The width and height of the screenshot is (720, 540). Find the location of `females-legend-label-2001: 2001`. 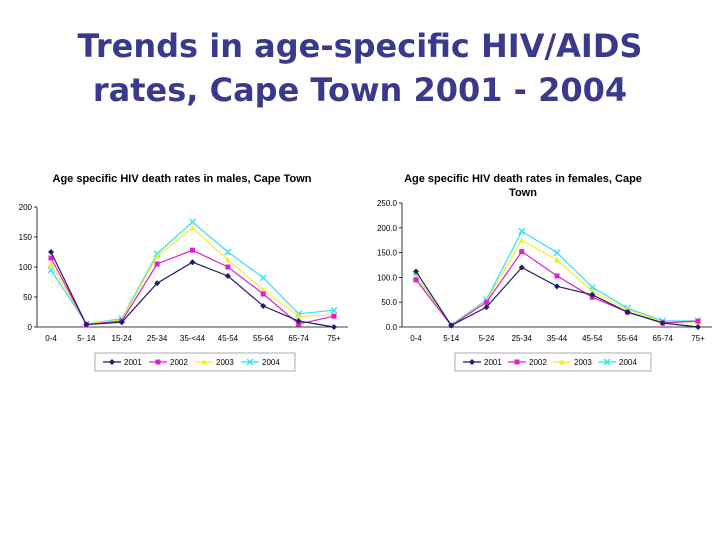

females-legend-label-2001: 2001 is located at coordinates (493, 362).